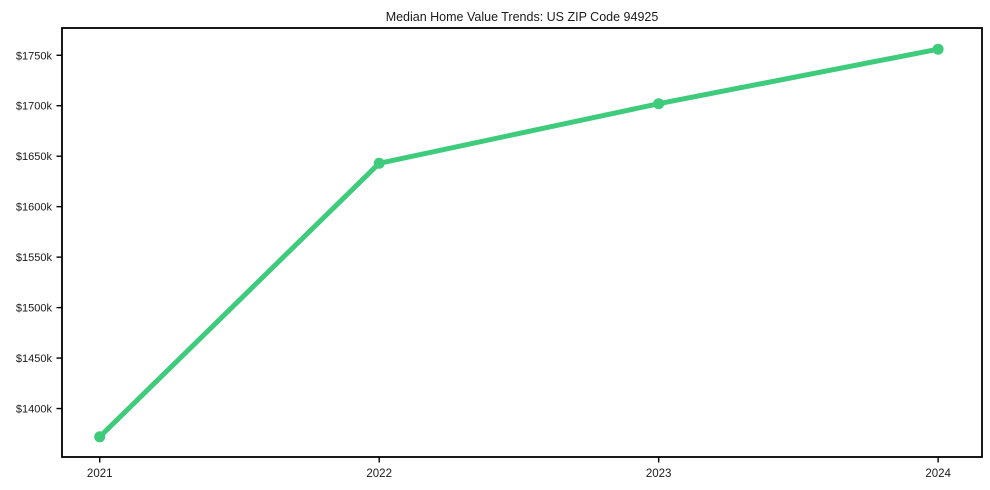 The image size is (990, 490). I want to click on x-axis-tick-label: 2022, so click(379, 474).